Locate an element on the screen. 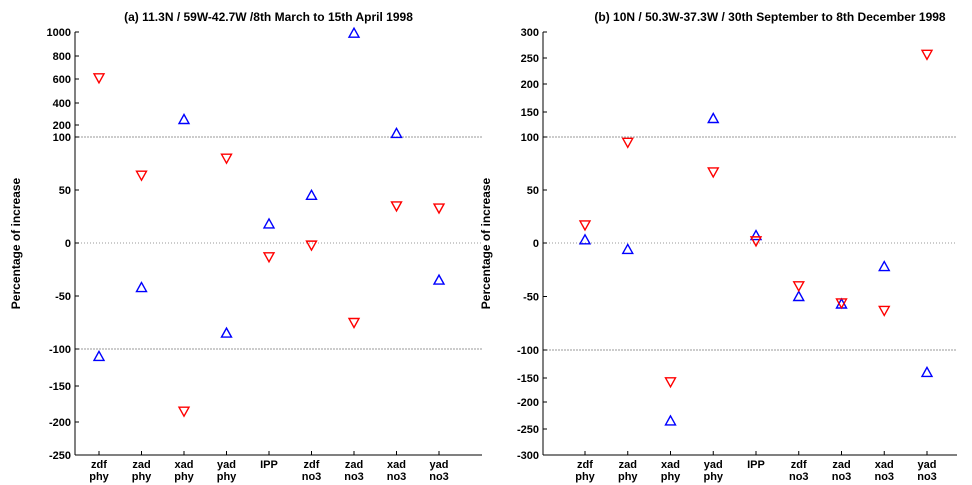 The image size is (972, 485). y-tick-label: -300 is located at coordinates (528, 456).